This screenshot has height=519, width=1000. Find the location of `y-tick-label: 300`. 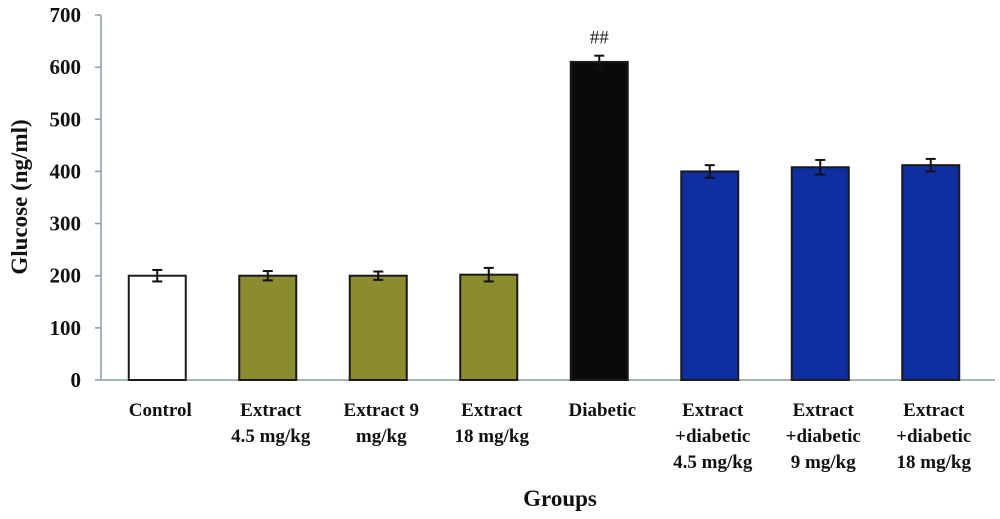

y-tick-label: 300 is located at coordinates (66, 224).